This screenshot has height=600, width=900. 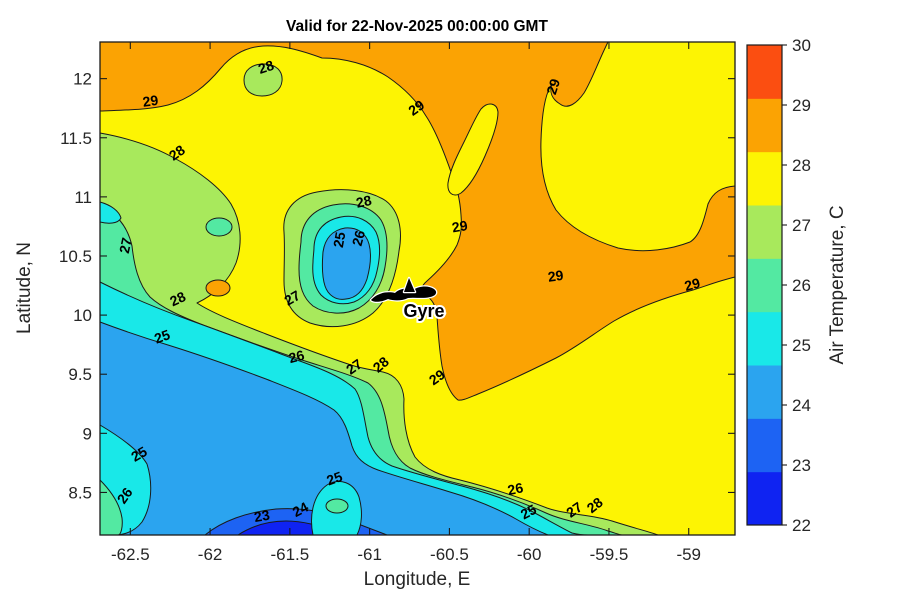 What do you see at coordinates (210, 554) in the screenshot?
I see `x-tick-label: -62` at bounding box center [210, 554].